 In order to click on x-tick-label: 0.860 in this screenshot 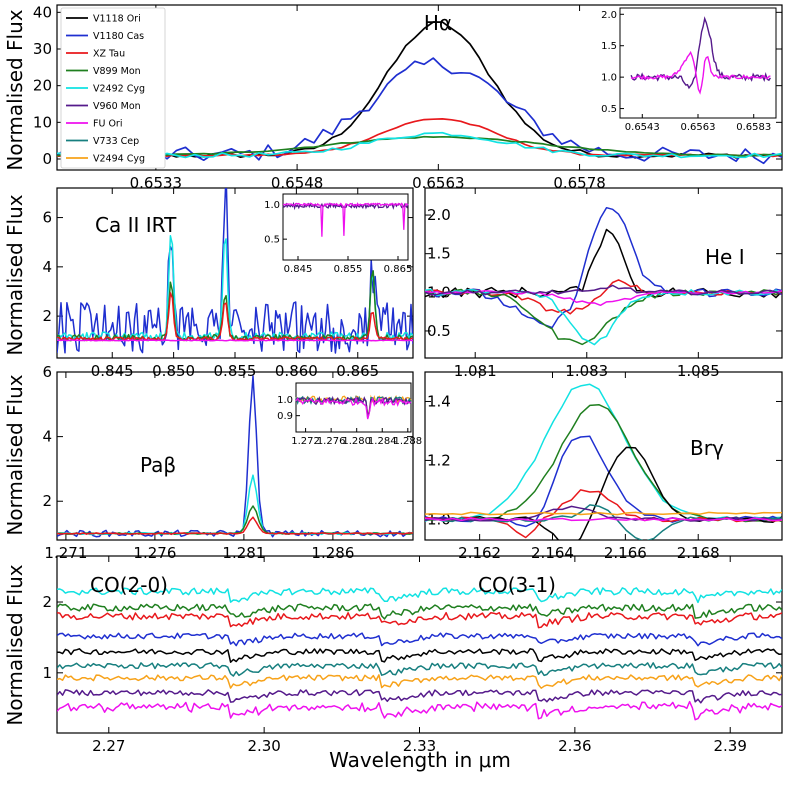, I will do `click(296, 371)`.